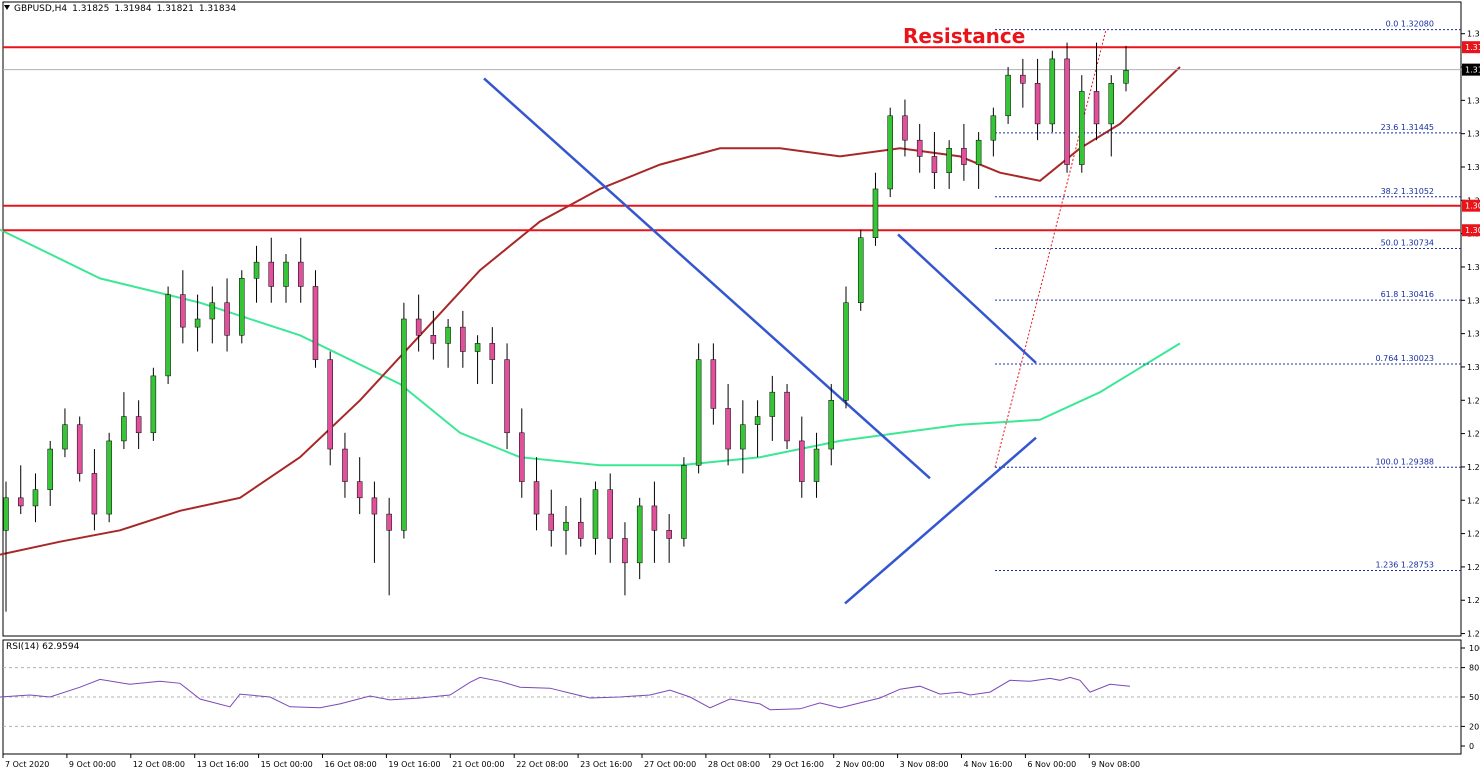 Image resolution: width=1480 pixels, height=779 pixels. I want to click on chevron-down-icon, so click(7, 7).